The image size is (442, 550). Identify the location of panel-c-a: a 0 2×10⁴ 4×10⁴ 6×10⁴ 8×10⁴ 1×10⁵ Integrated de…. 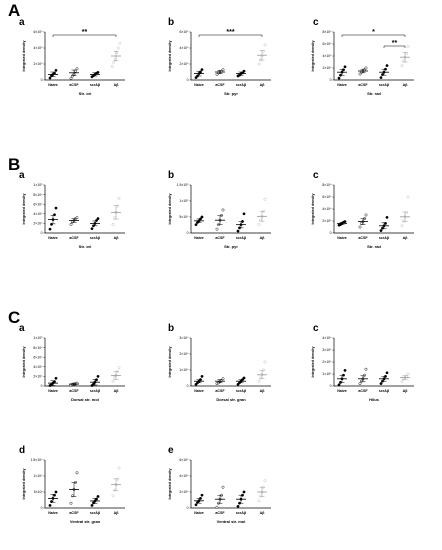
(72, 362).